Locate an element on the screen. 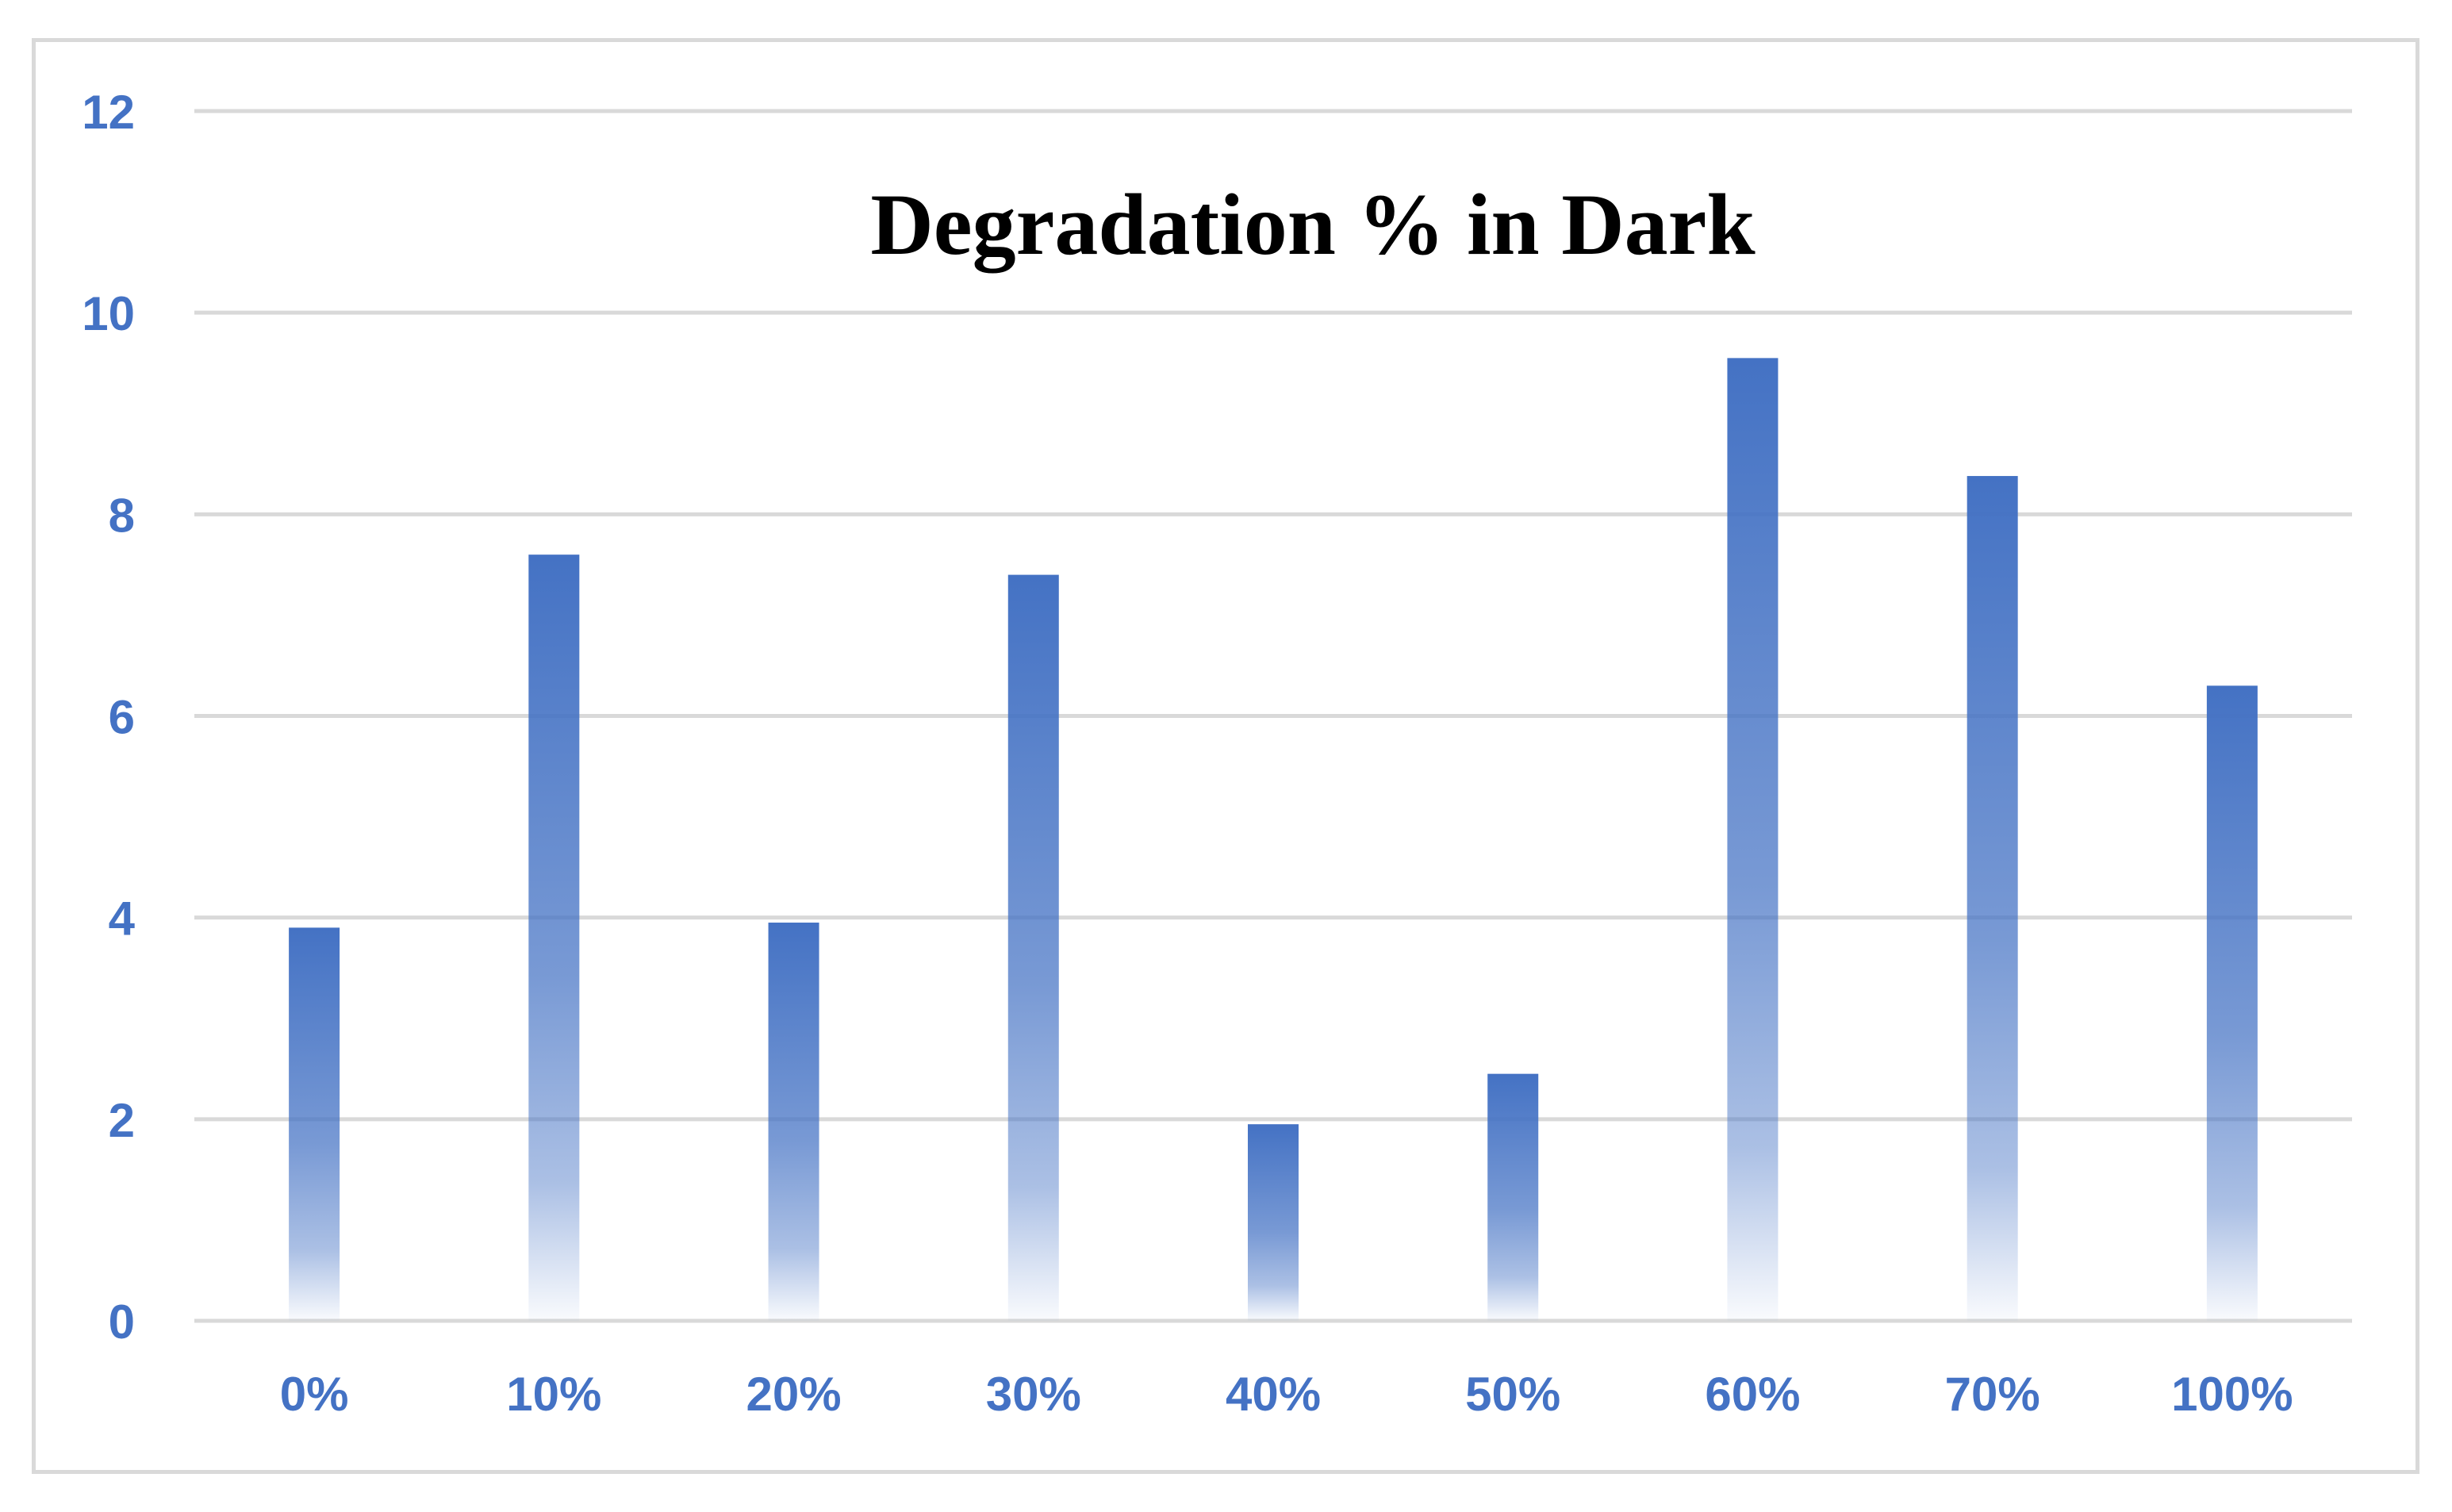  x-tick-label: 70% is located at coordinates (1992, 1395).